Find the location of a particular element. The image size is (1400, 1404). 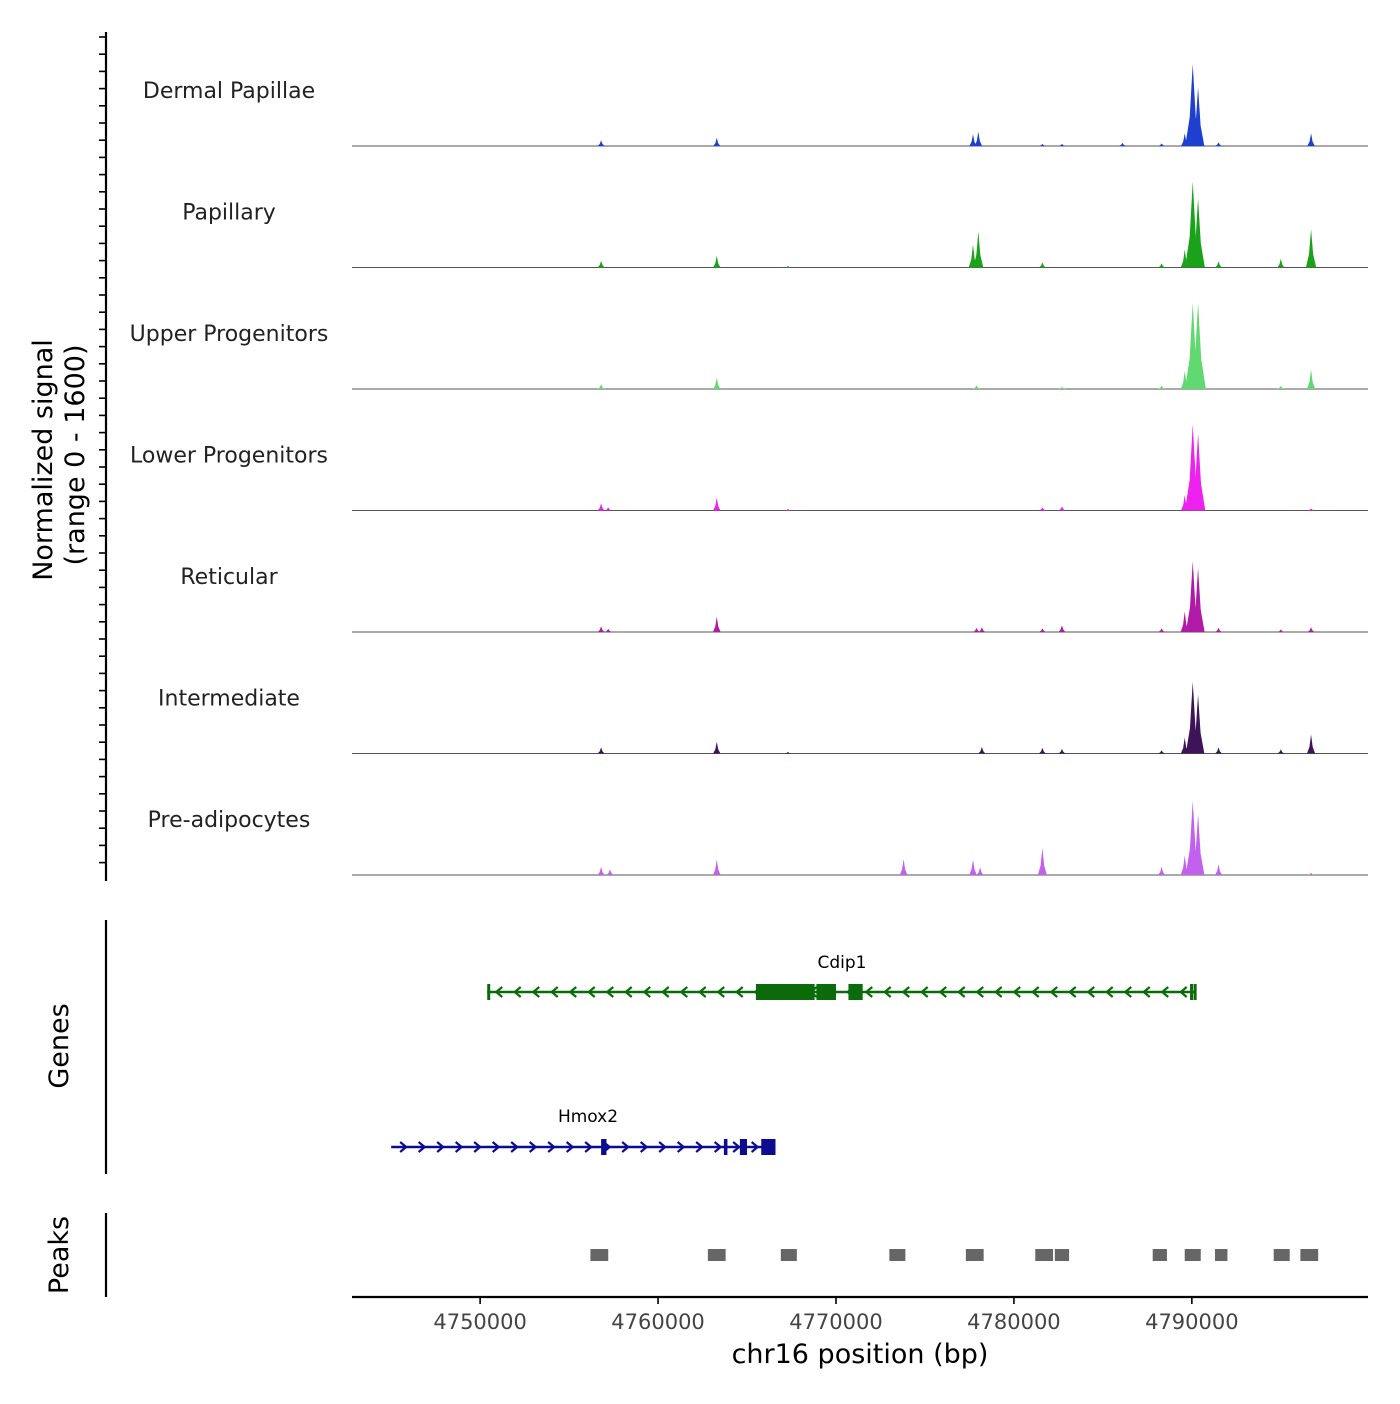

track-papillary: Papillary is located at coordinates (775, 224).